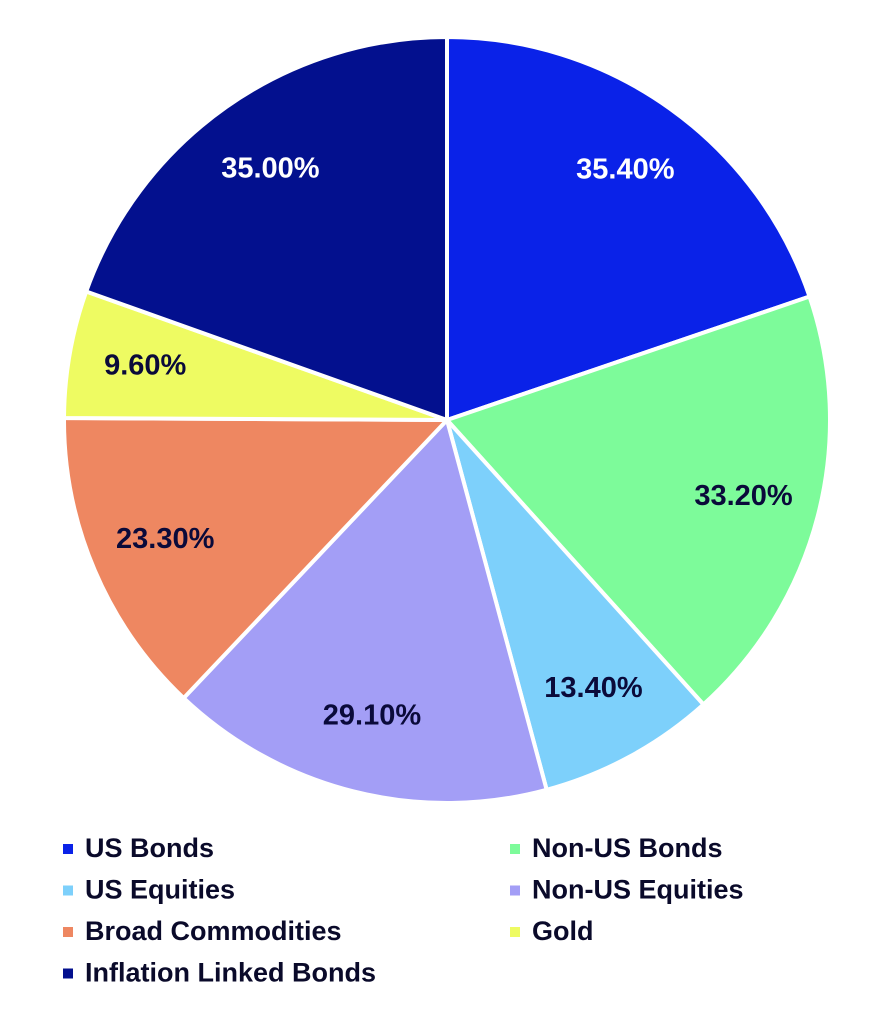 This screenshot has height=1024, width=892. Describe the element at coordinates (743, 496) in the screenshot. I see `value-label: 33.20%` at that location.